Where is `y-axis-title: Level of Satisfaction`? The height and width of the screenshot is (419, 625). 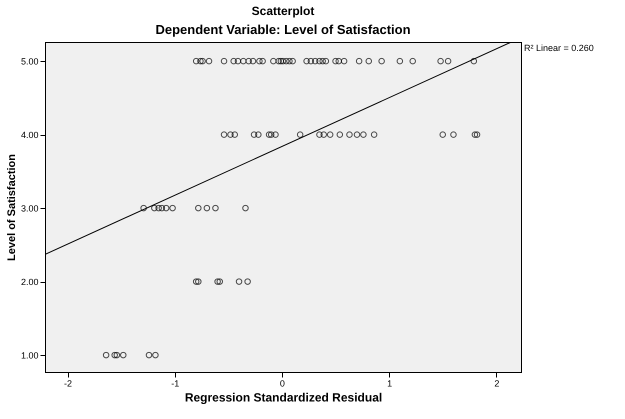
y-axis-title: Level of Satisfaction is located at coordinates (12, 207).